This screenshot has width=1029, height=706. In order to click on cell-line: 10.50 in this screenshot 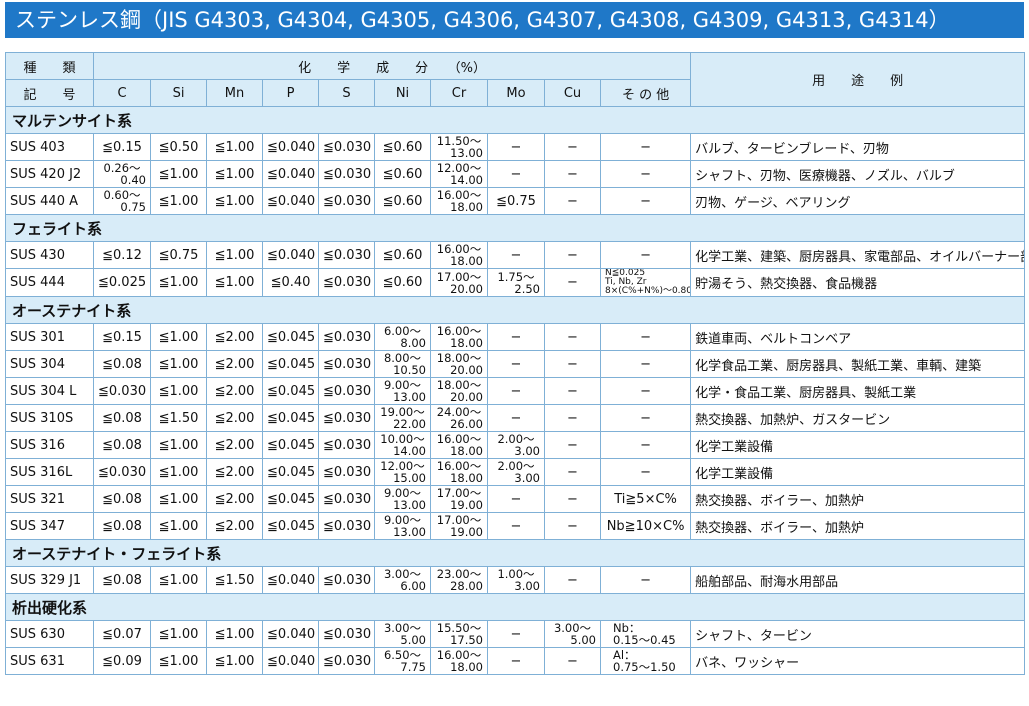, I will do `click(409, 370)`.